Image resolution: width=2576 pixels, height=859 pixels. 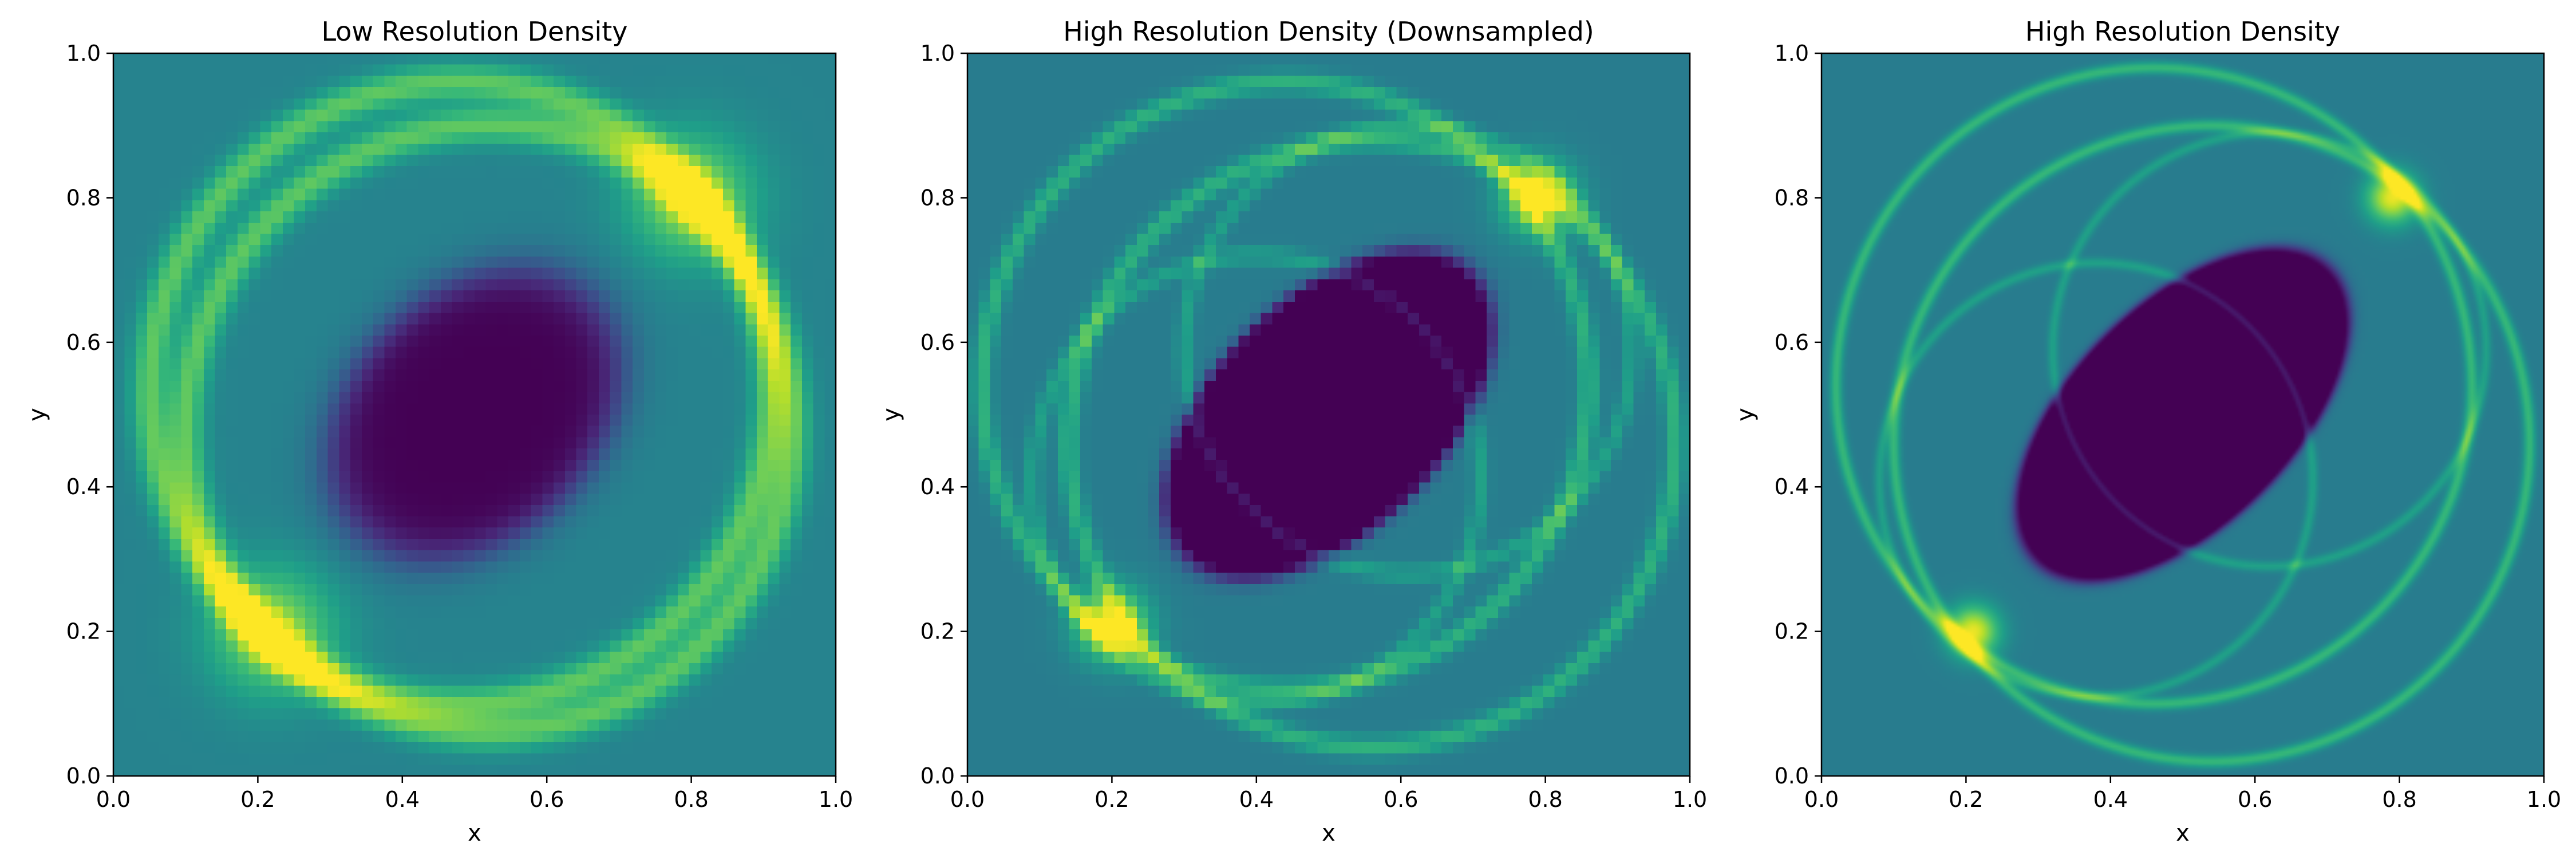 What do you see at coordinates (474, 31) in the screenshot?
I see `chart-title: Low Resolution Density` at bounding box center [474, 31].